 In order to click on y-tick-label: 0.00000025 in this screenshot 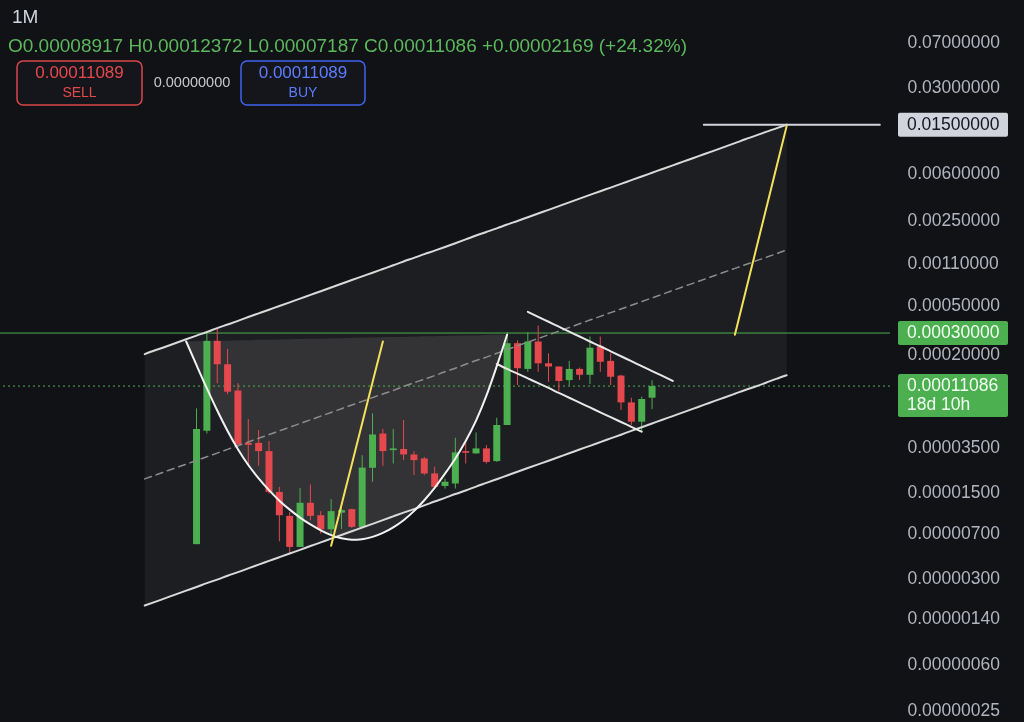, I will do `click(953, 710)`.